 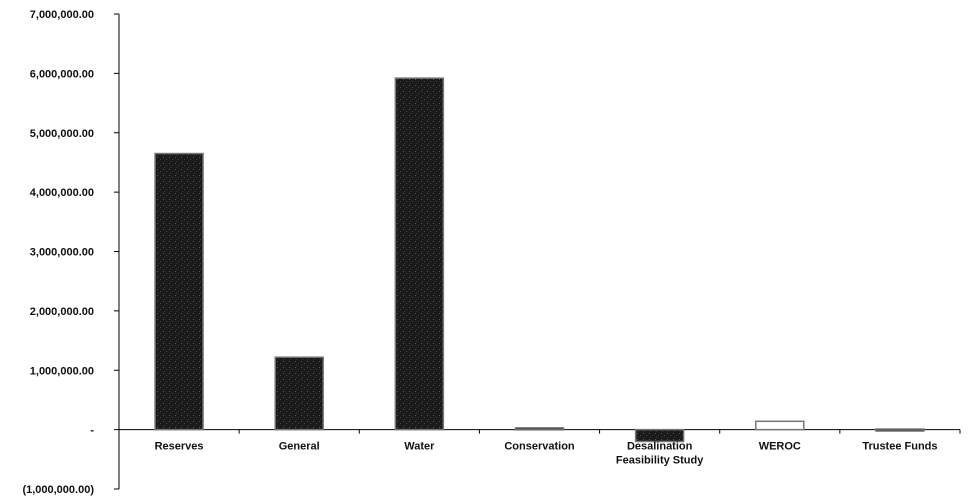 I want to click on x-category-label-line: General, so click(x=299, y=447).